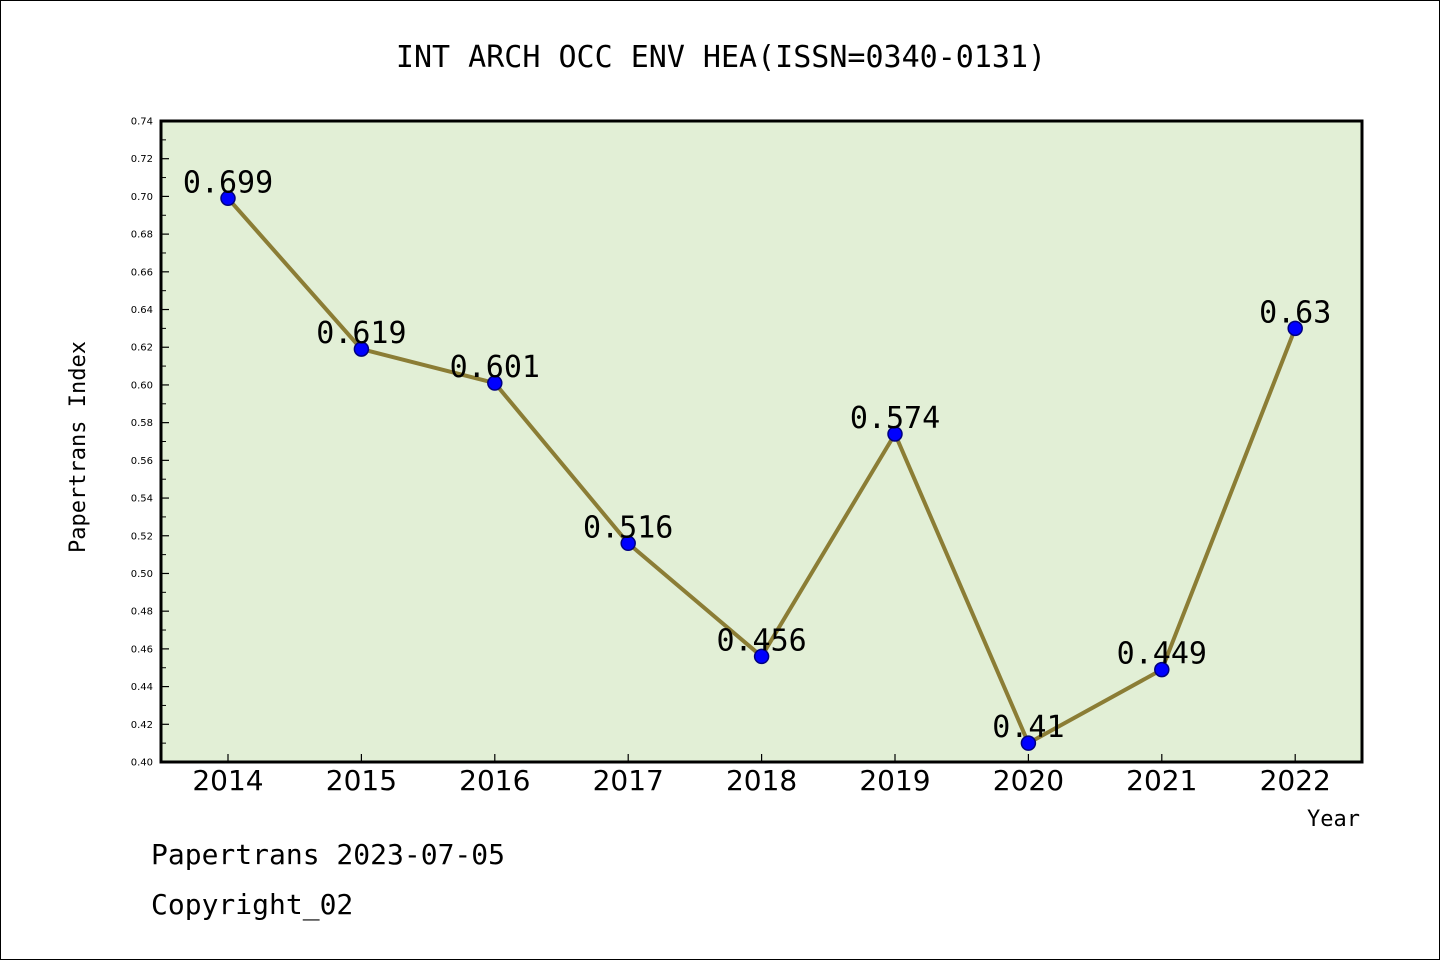 This screenshot has width=1440, height=961. What do you see at coordinates (142, 385) in the screenshot?
I see `y-tick-label: 0.60` at bounding box center [142, 385].